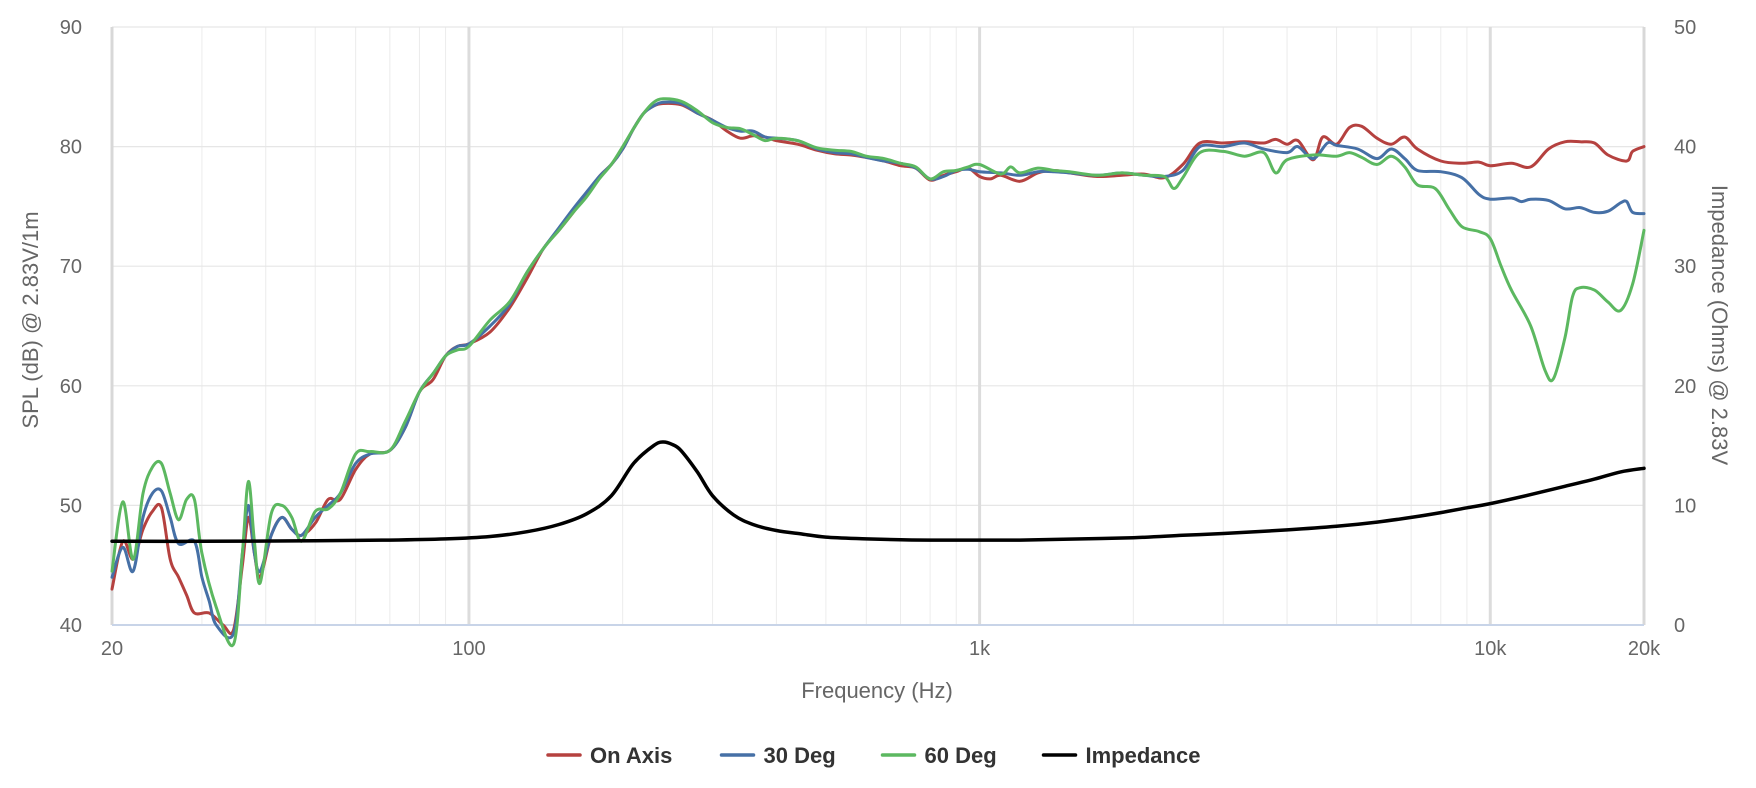  Describe the element at coordinates (1679, 626) in the screenshot. I see `y2-tick-label: 0` at that location.